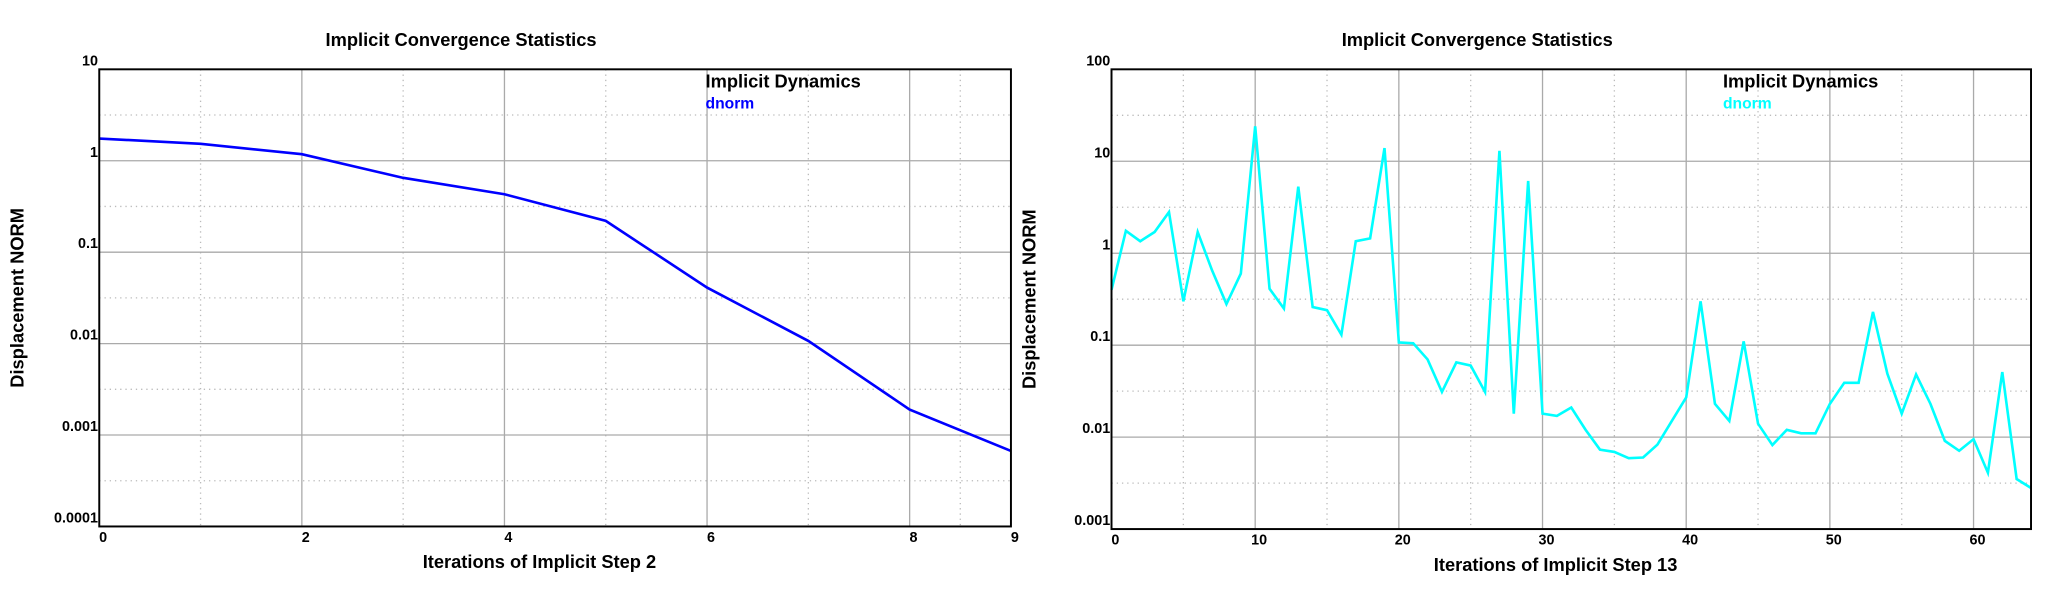 The height and width of the screenshot is (601, 2048). I want to click on x-tick-label: 30, so click(1546, 541).